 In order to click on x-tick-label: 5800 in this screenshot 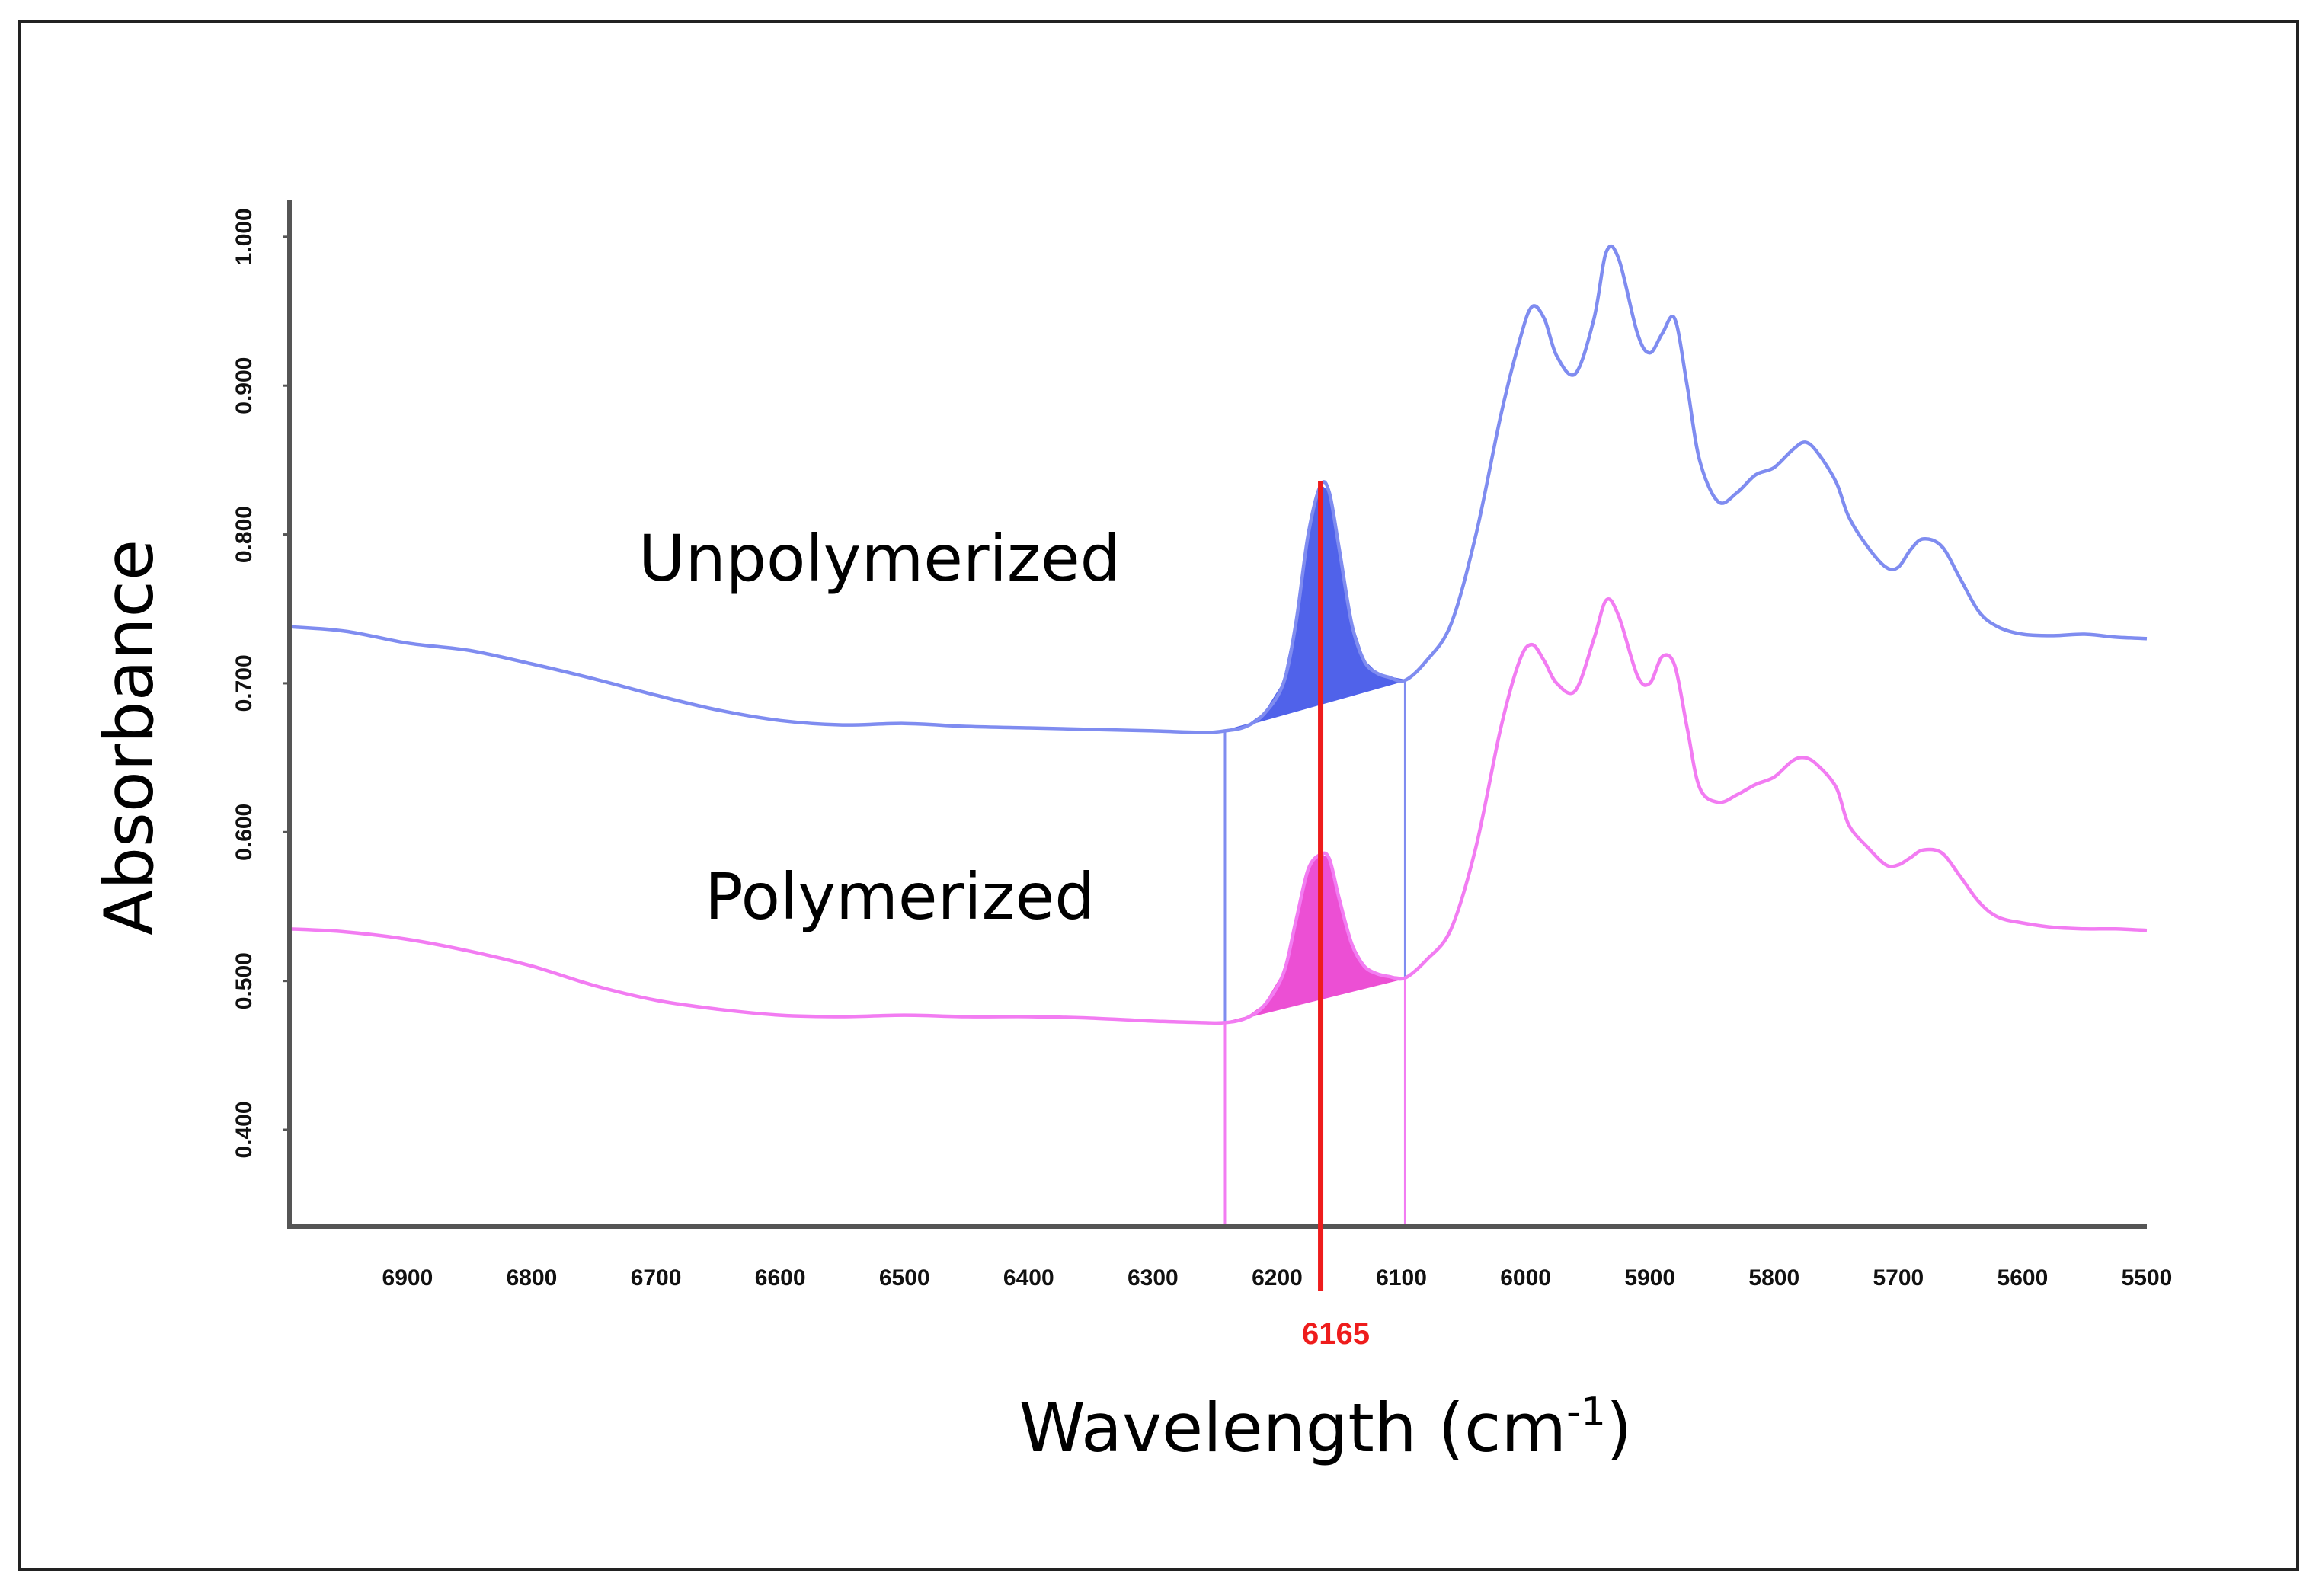, I will do `click(1774, 1278)`.